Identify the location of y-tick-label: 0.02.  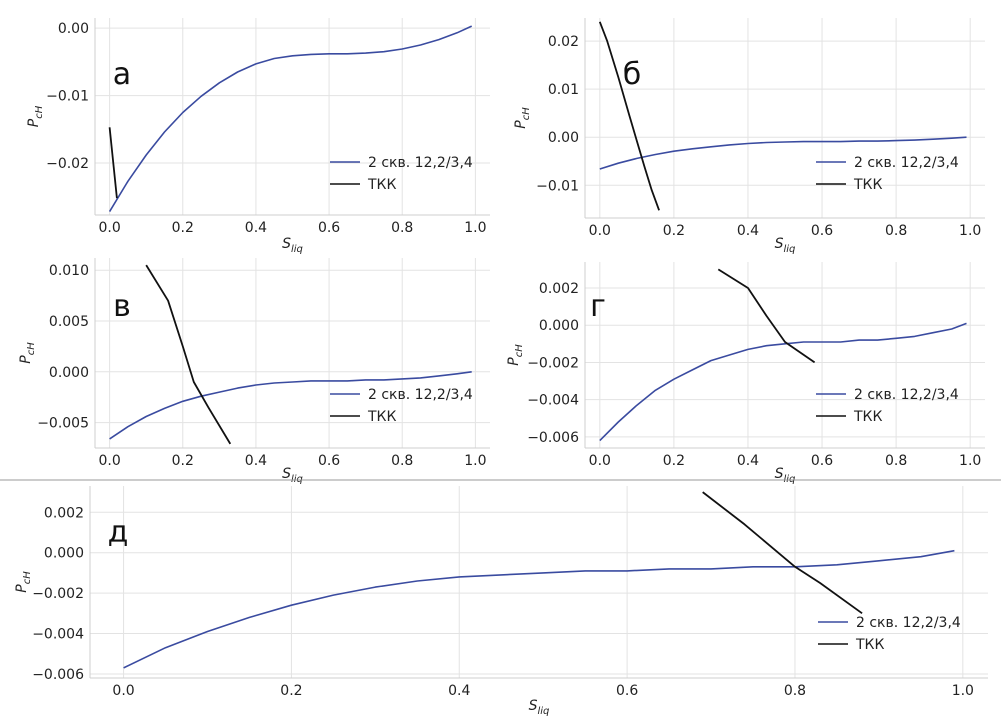
(563, 42).